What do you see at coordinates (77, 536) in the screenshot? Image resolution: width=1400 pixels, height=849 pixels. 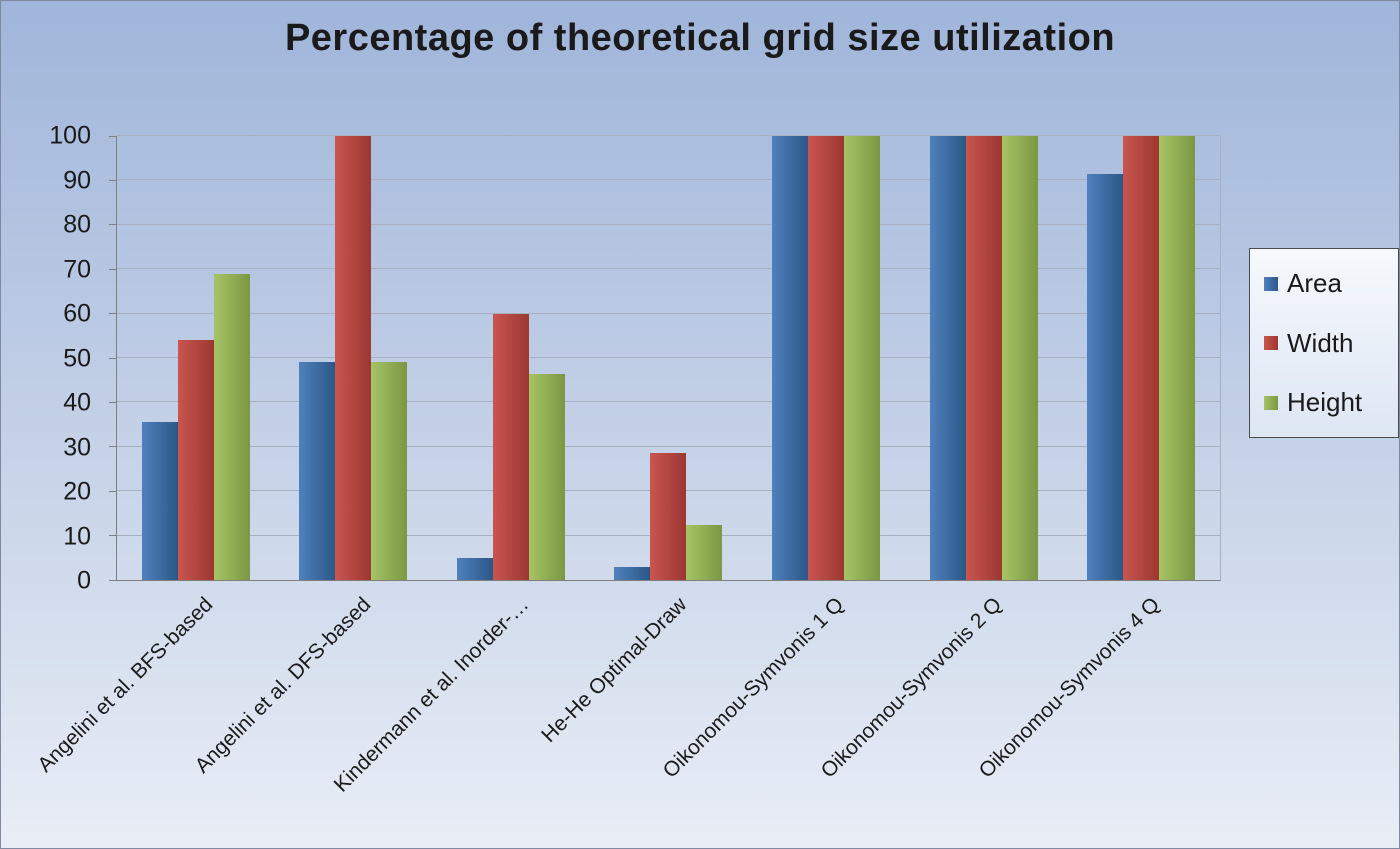 I see `y-axis-label: 10` at bounding box center [77, 536].